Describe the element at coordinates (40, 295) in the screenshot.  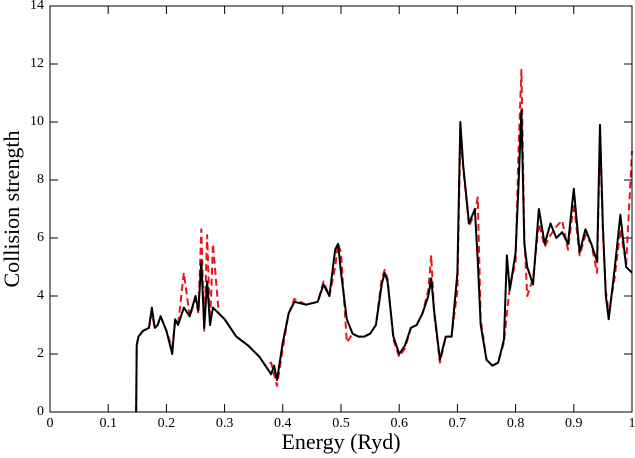
I see `y-tick-label: 4` at that location.